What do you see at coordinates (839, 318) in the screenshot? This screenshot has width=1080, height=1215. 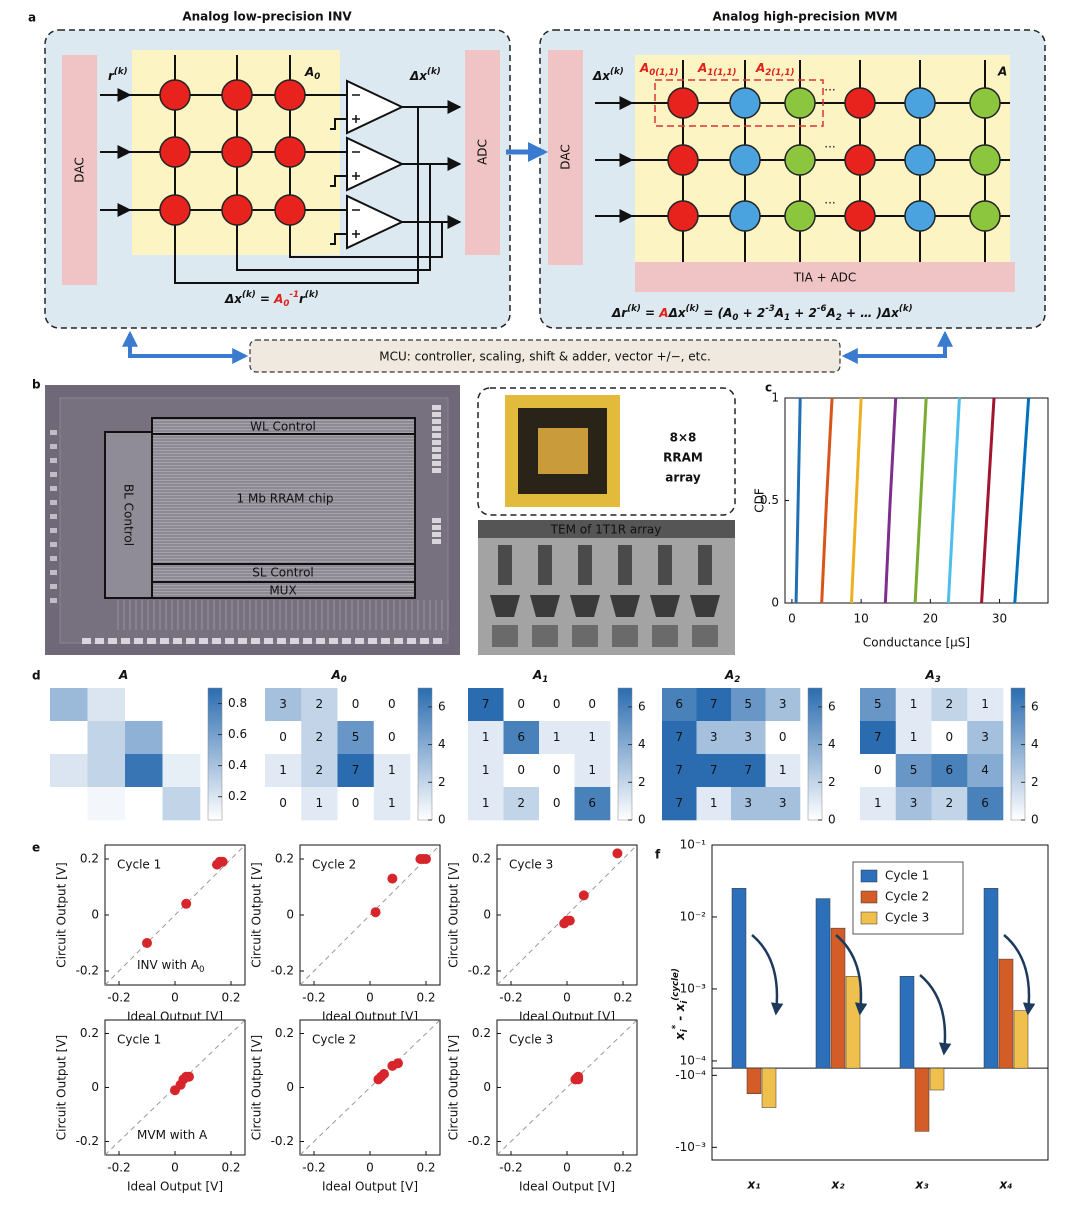 I see `mvm-formula-part: 2` at bounding box center [839, 318].